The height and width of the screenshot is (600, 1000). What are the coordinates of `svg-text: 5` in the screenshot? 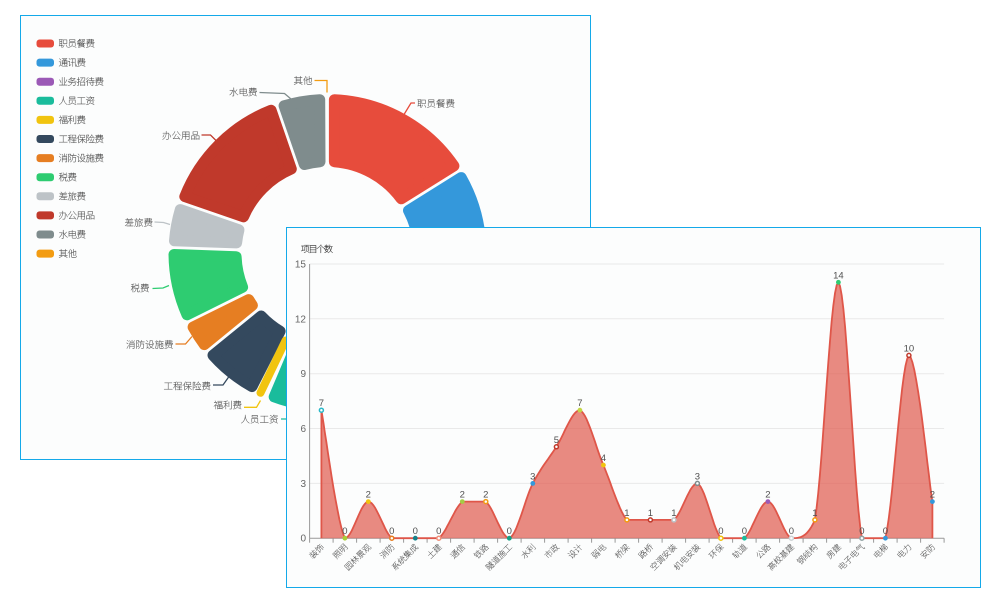 It's located at (555, 439).